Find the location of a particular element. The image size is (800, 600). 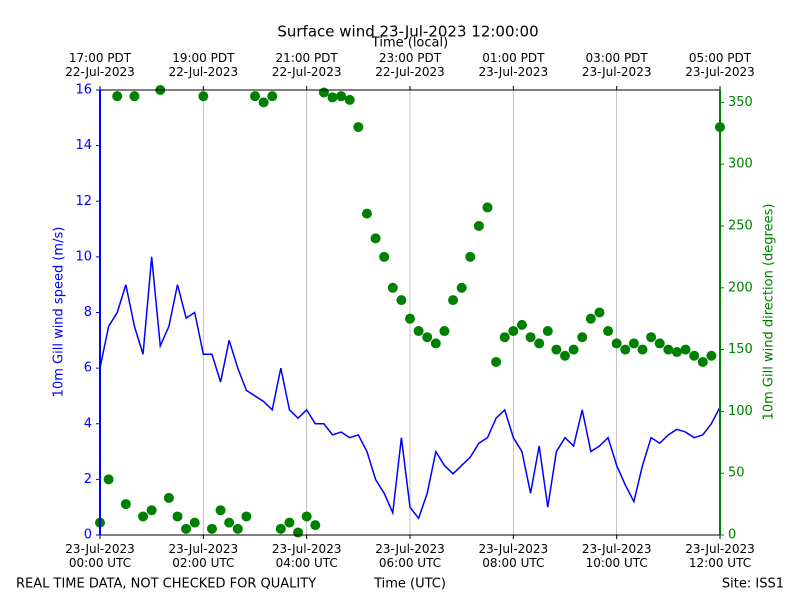

y2-axis-label: 10m Gill wind direction (degrees) is located at coordinates (769, 312).